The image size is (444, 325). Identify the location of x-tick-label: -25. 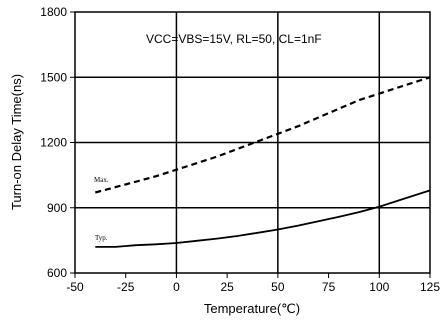
(126, 287).